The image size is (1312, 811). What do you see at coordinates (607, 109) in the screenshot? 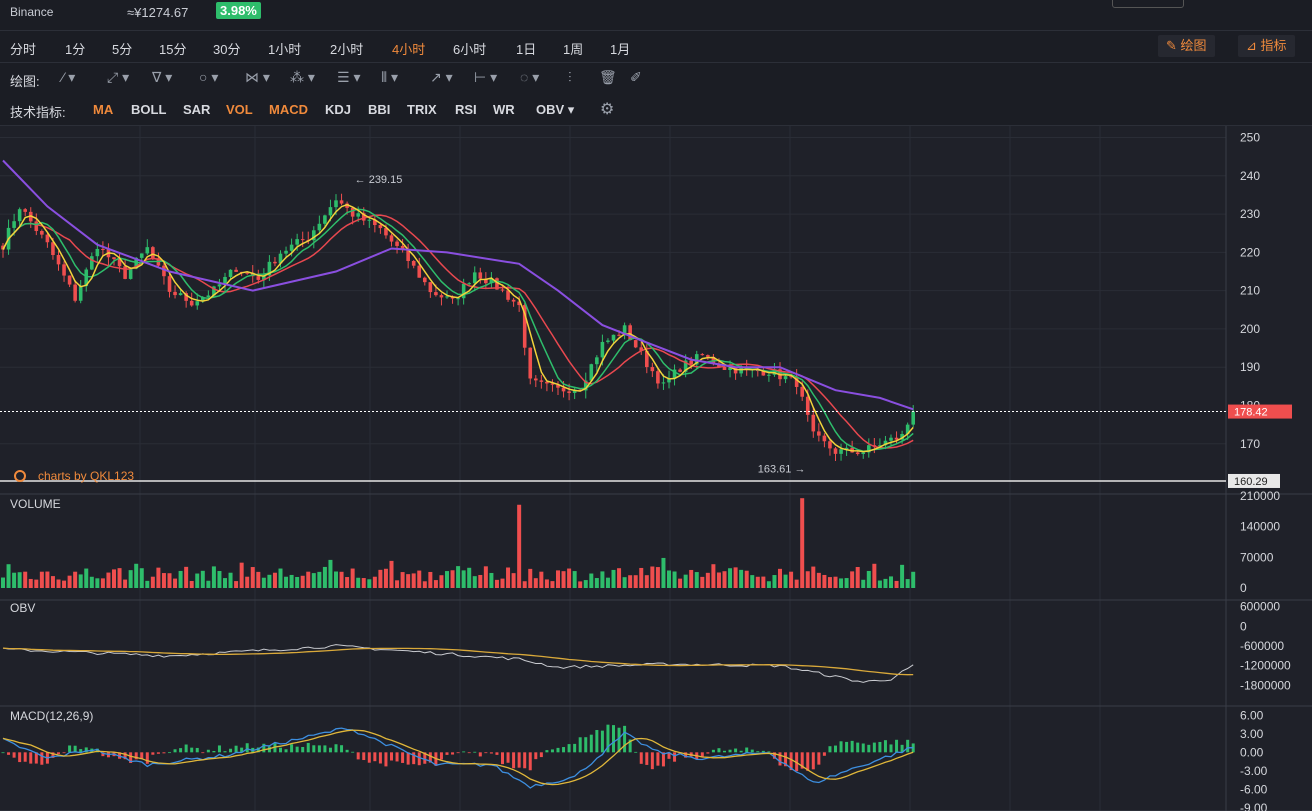
I see `settings-gear-icon: ⚙` at bounding box center [607, 109].